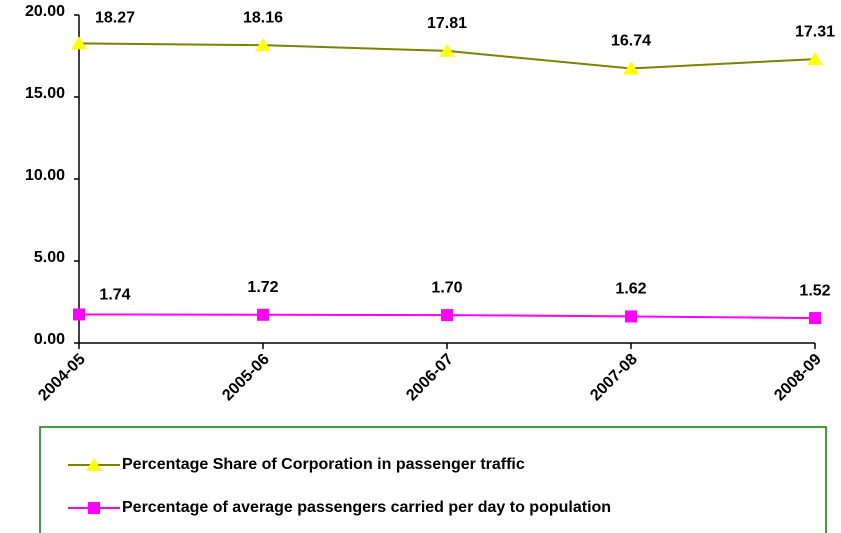  What do you see at coordinates (446, 287) in the screenshot?
I see `data-label: 1.70` at bounding box center [446, 287].